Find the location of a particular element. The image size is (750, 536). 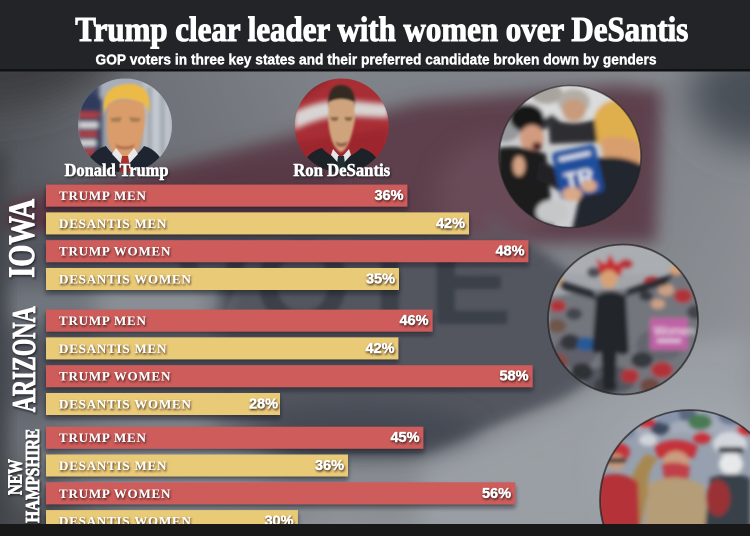

svg-text: IOWA is located at coordinates (22, 238).